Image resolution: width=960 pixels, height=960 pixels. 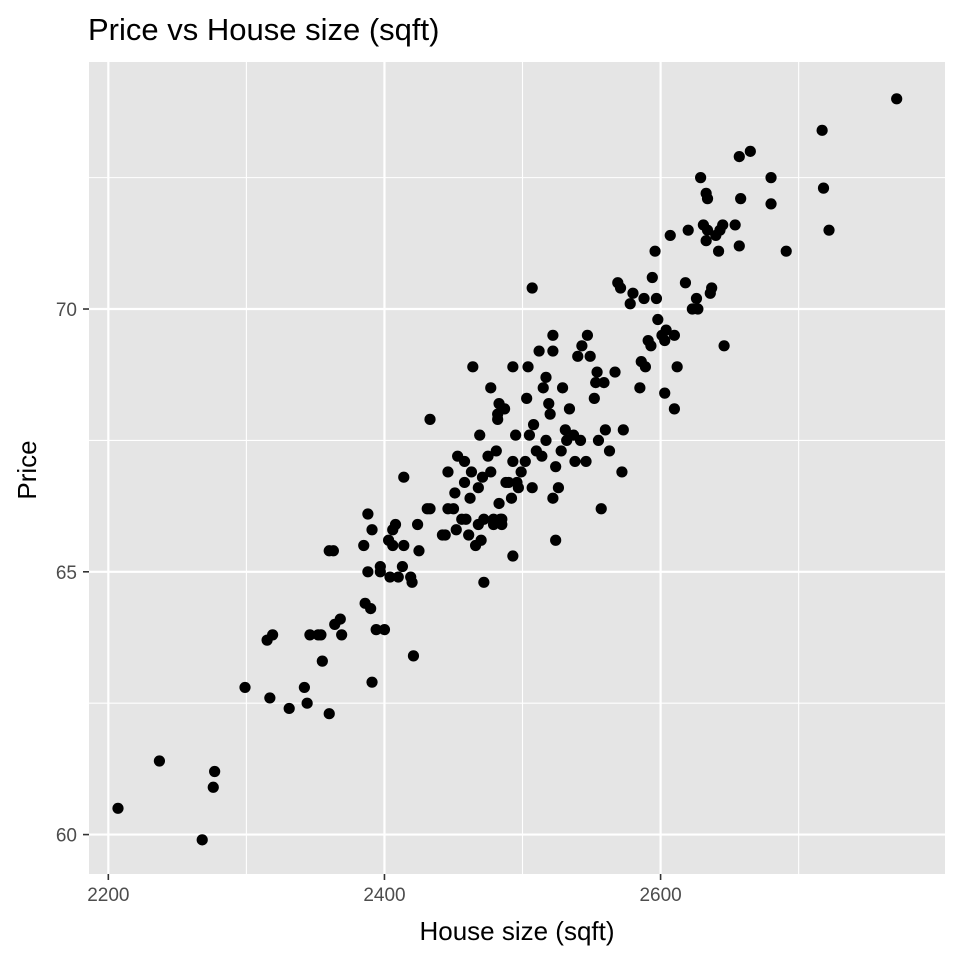 What do you see at coordinates (660, 895) in the screenshot?
I see `x-tick-label: 2600` at bounding box center [660, 895].